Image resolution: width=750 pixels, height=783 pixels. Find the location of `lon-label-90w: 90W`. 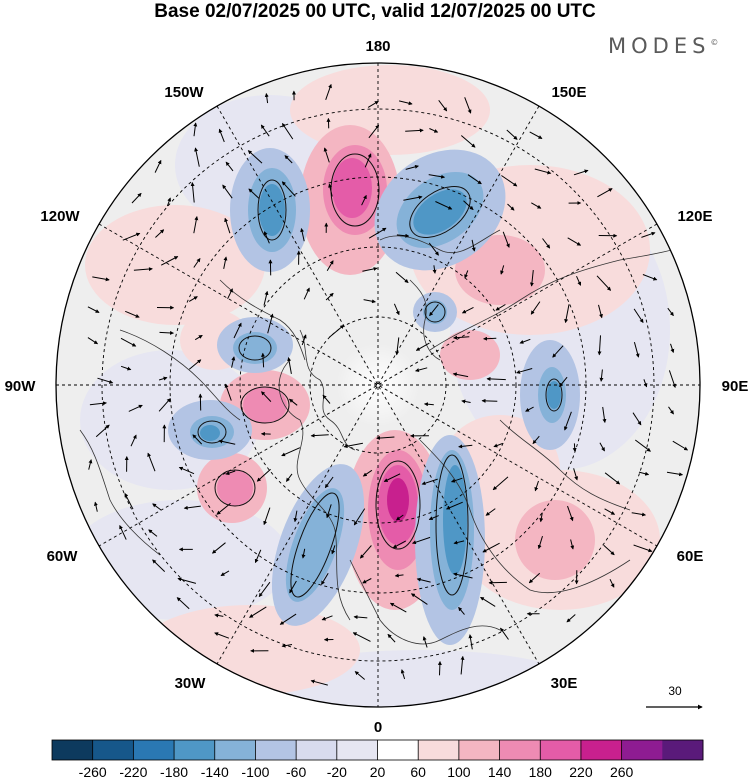

lon-label-90w: 90W is located at coordinates (21, 386).